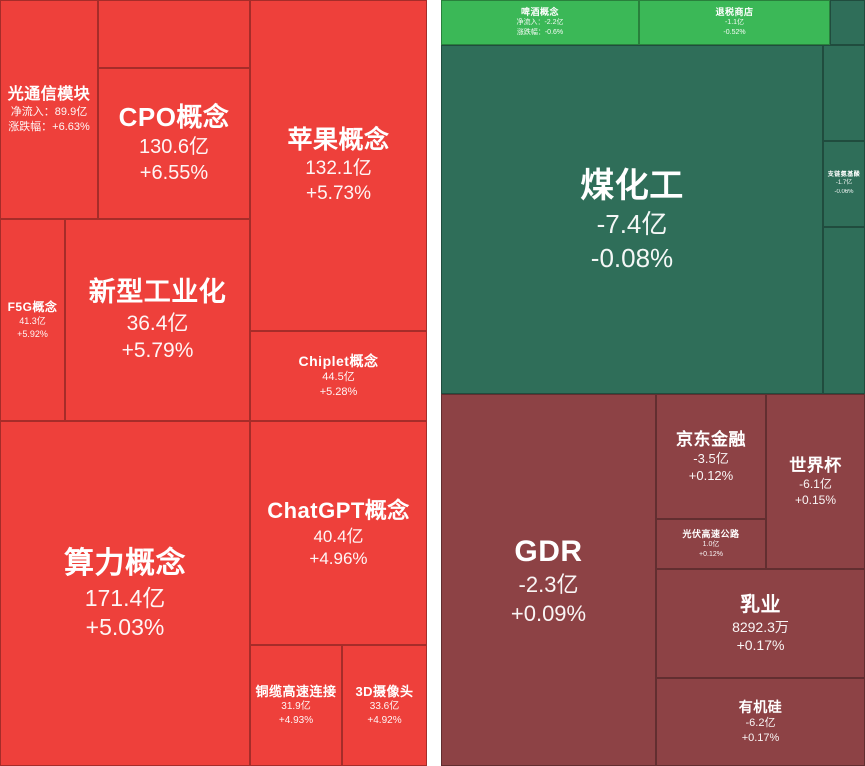 The width and height of the screenshot is (865, 766). Describe the element at coordinates (384, 720) in the screenshot. I see `tile-change-pct: +4.92%` at that location.